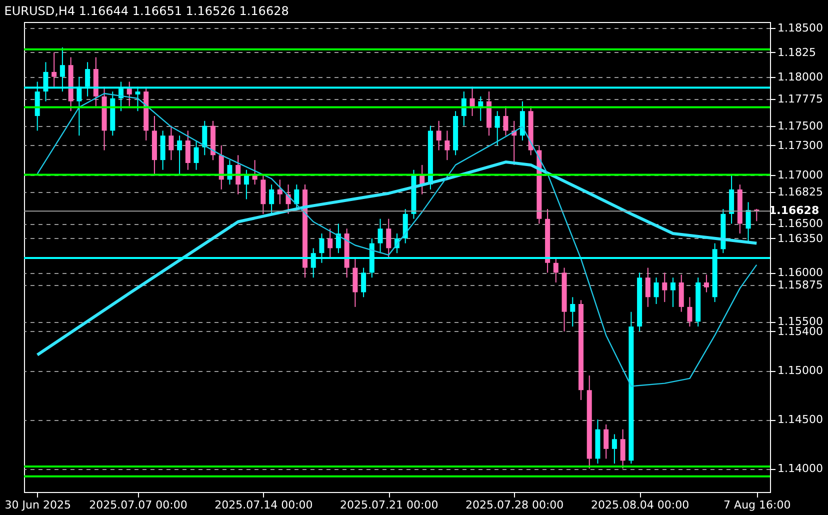 The image size is (828, 515). What do you see at coordinates (640, 505) in the screenshot?
I see `x-tick-label: 2025.08.04 00:00` at bounding box center [640, 505].